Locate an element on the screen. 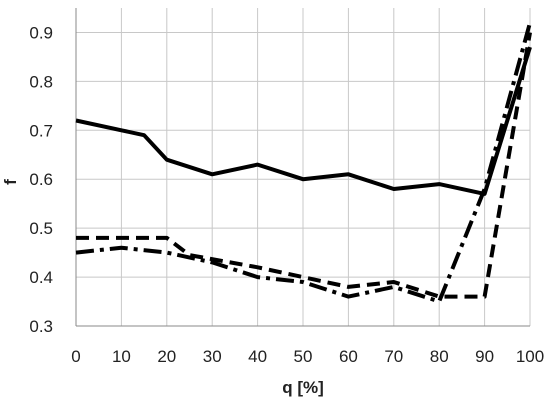 This screenshot has height=403, width=550. x-tick-label: 80 is located at coordinates (439, 356).